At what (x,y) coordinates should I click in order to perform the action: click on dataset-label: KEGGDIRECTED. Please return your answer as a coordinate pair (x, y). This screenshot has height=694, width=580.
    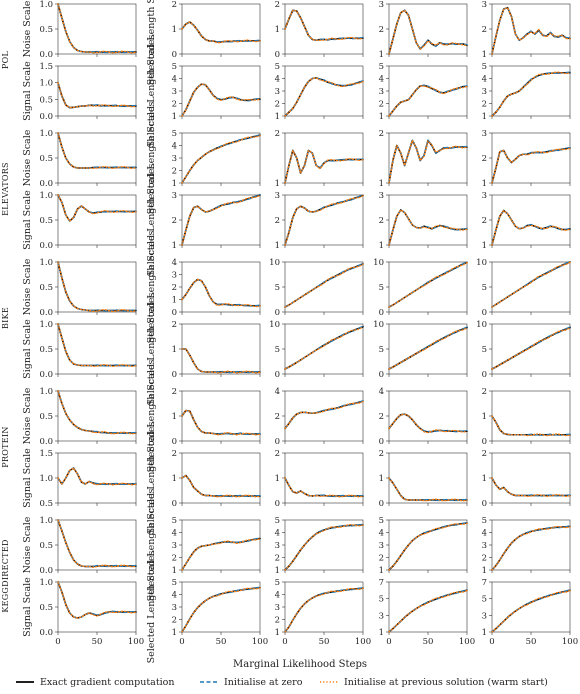
    Looking at the image, I should click on (5, 575).